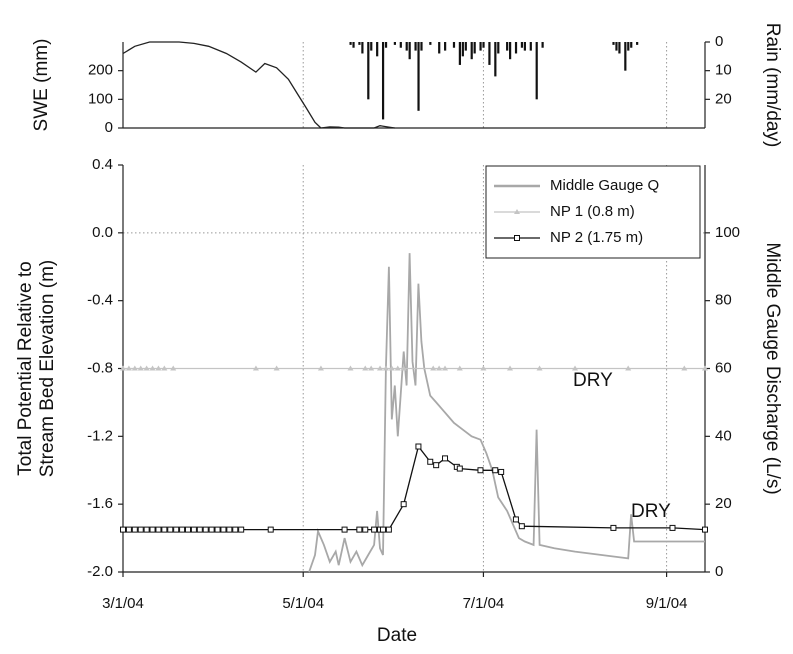  I want to click on y2-tick-label: 60, so click(723, 367).